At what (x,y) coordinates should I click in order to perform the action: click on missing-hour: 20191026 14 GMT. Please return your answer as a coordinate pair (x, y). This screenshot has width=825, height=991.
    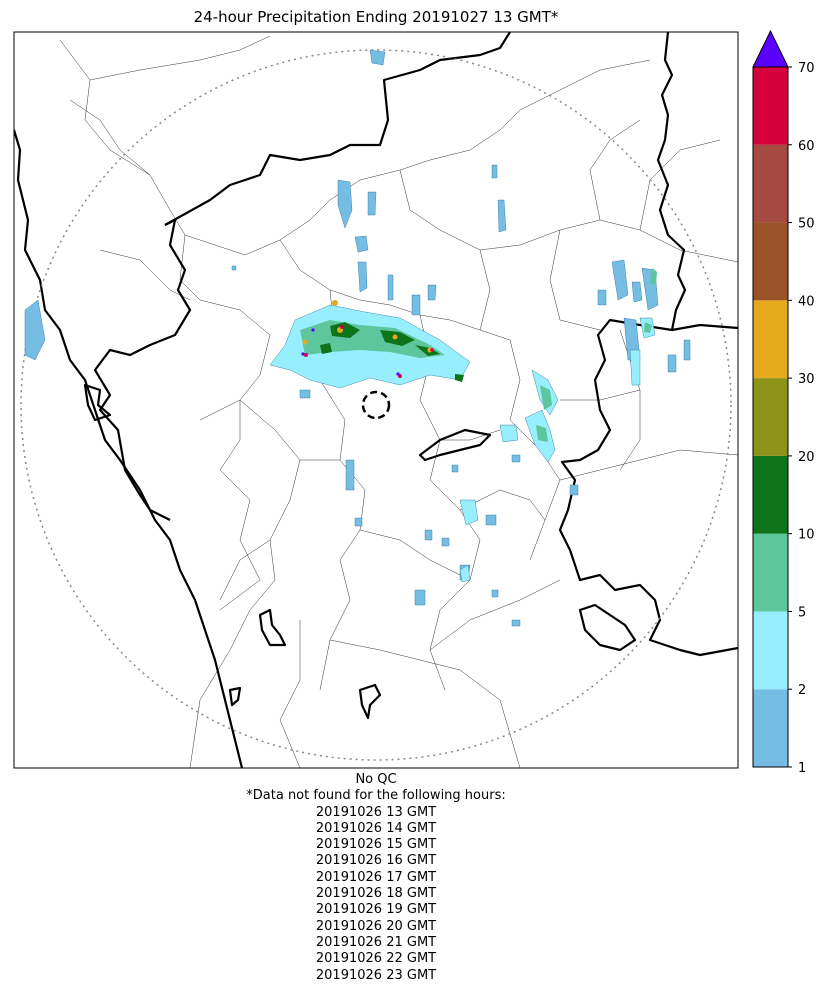
    Looking at the image, I should click on (376, 828).